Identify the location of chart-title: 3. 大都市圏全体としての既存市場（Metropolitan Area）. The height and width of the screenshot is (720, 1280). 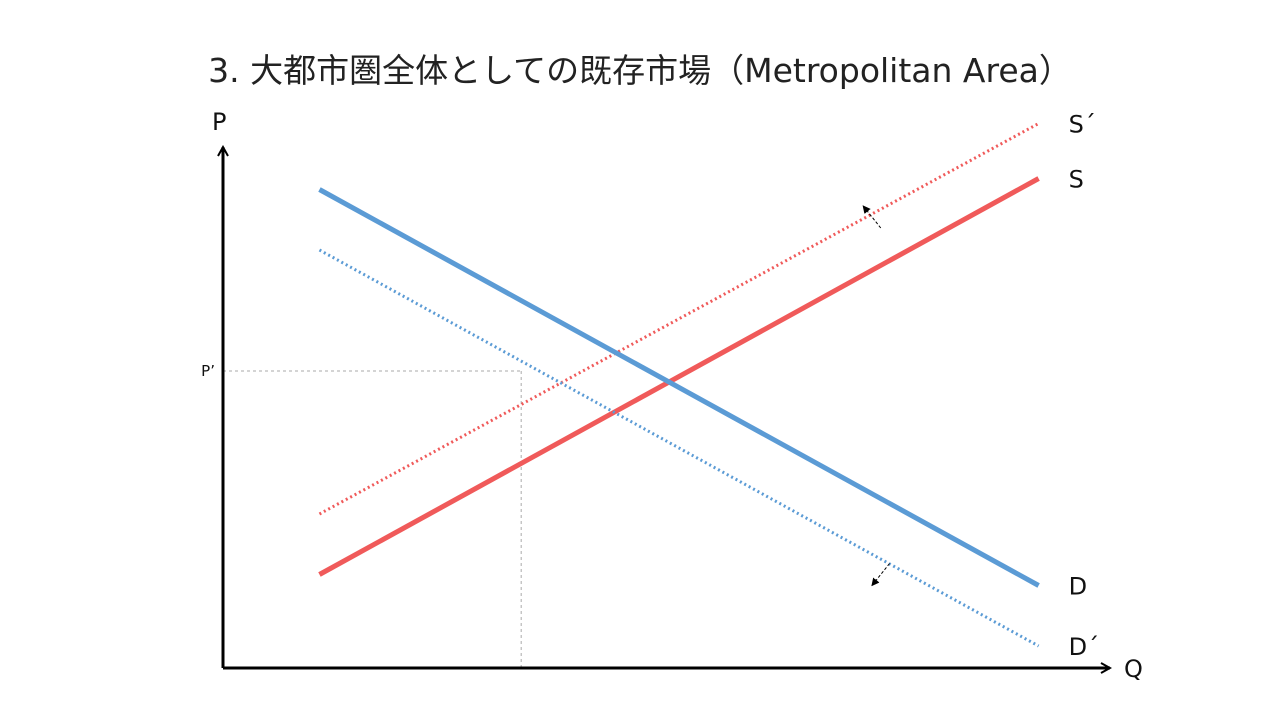
(640, 70).